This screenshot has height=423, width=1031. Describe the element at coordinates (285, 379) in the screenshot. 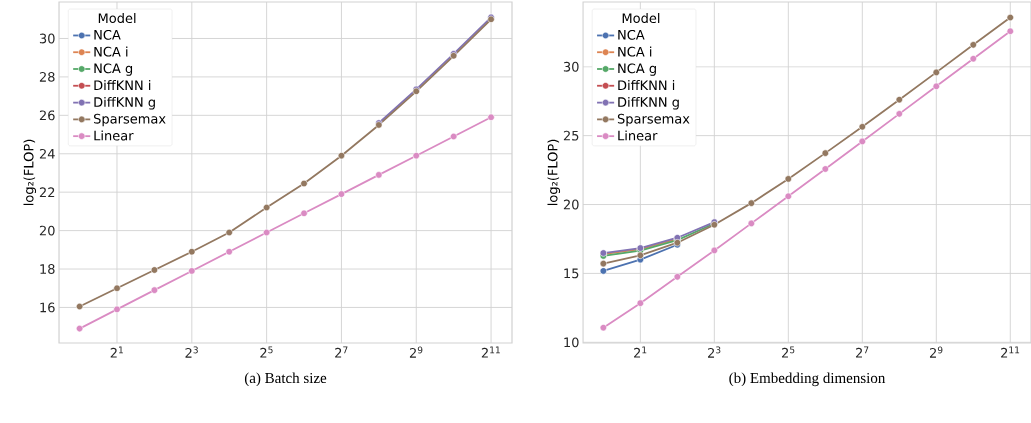

I see `x-axis-title: (a) Batch size` at that location.